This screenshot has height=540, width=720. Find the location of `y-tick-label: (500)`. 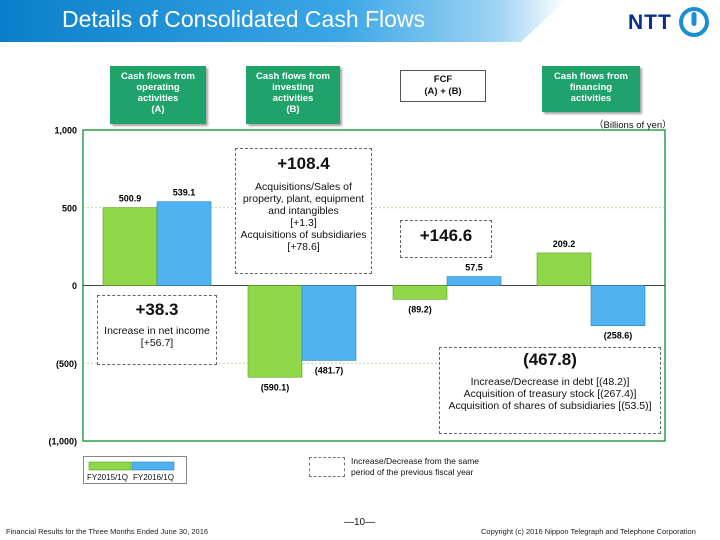

y-tick-label: (500) is located at coordinates (66, 364).